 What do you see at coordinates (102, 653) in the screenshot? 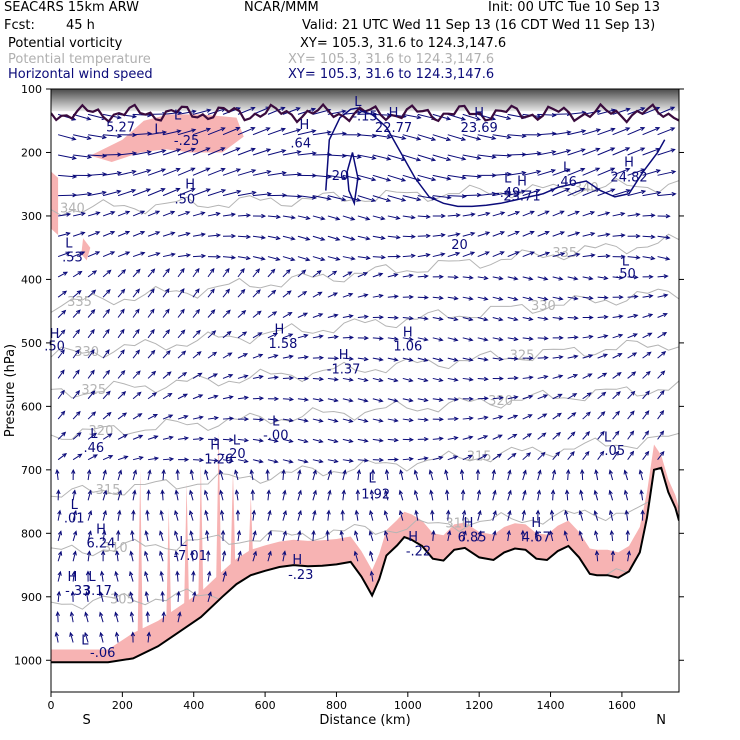
I see `annotation-label: -.06` at bounding box center [102, 653].